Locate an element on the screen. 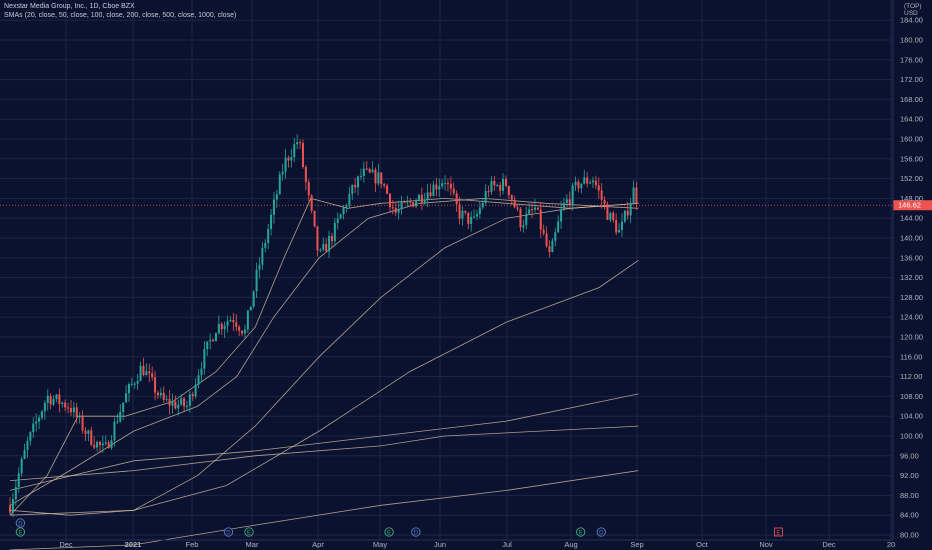 The height and width of the screenshot is (550, 932). x-tick-label: Sep is located at coordinates (636, 544).